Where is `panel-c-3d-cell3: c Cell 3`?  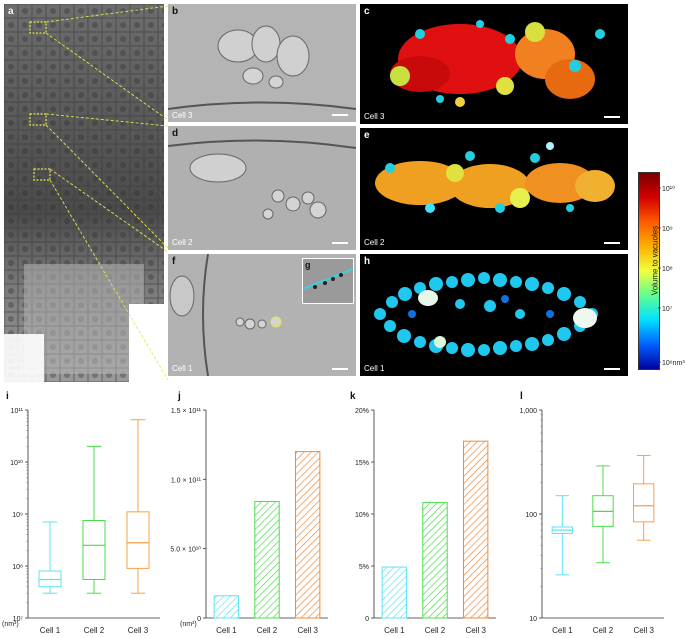
panel-c-3d-cell3: c Cell 3 is located at coordinates (494, 64).